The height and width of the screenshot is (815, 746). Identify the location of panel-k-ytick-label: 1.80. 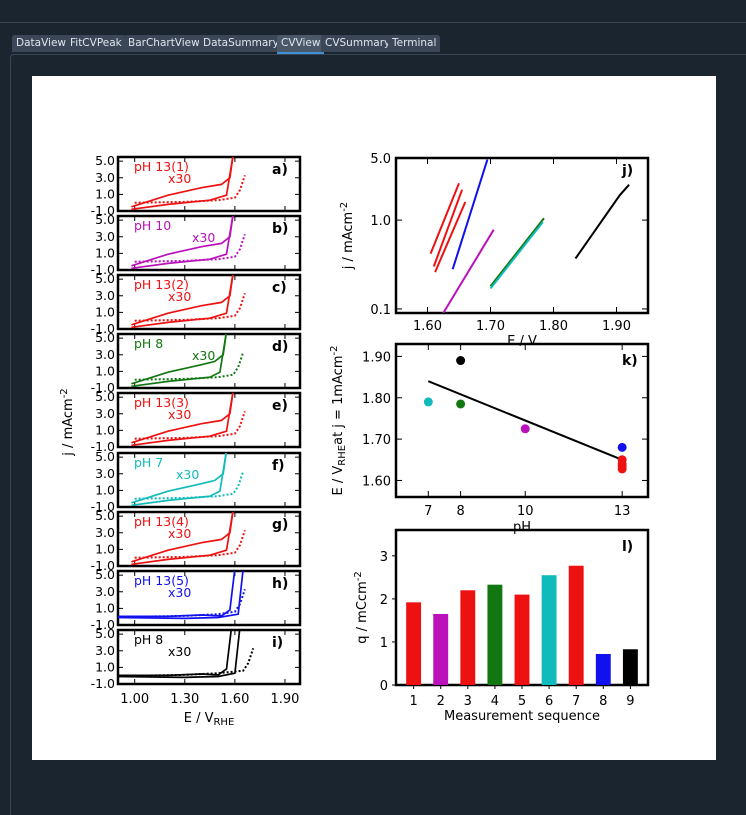
(376, 399).